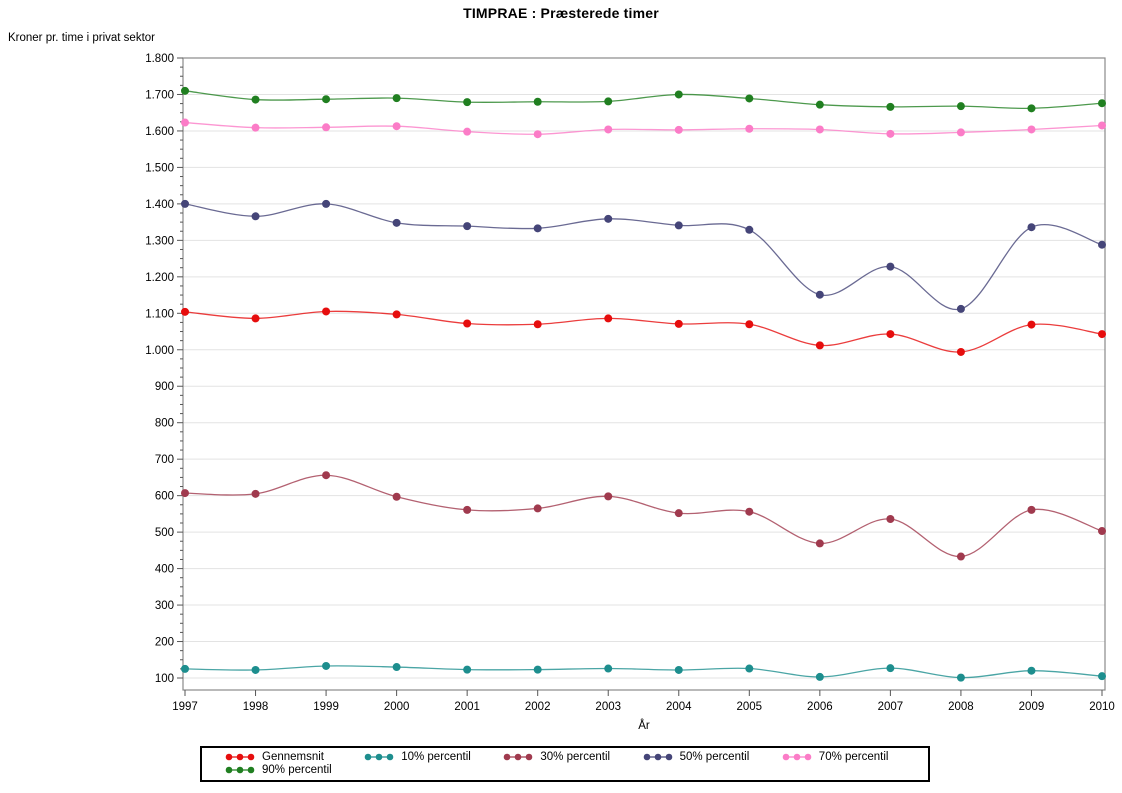 Image resolution: width=1122 pixels, height=793 pixels. I want to click on legend-label: 70% percentil, so click(853, 757).